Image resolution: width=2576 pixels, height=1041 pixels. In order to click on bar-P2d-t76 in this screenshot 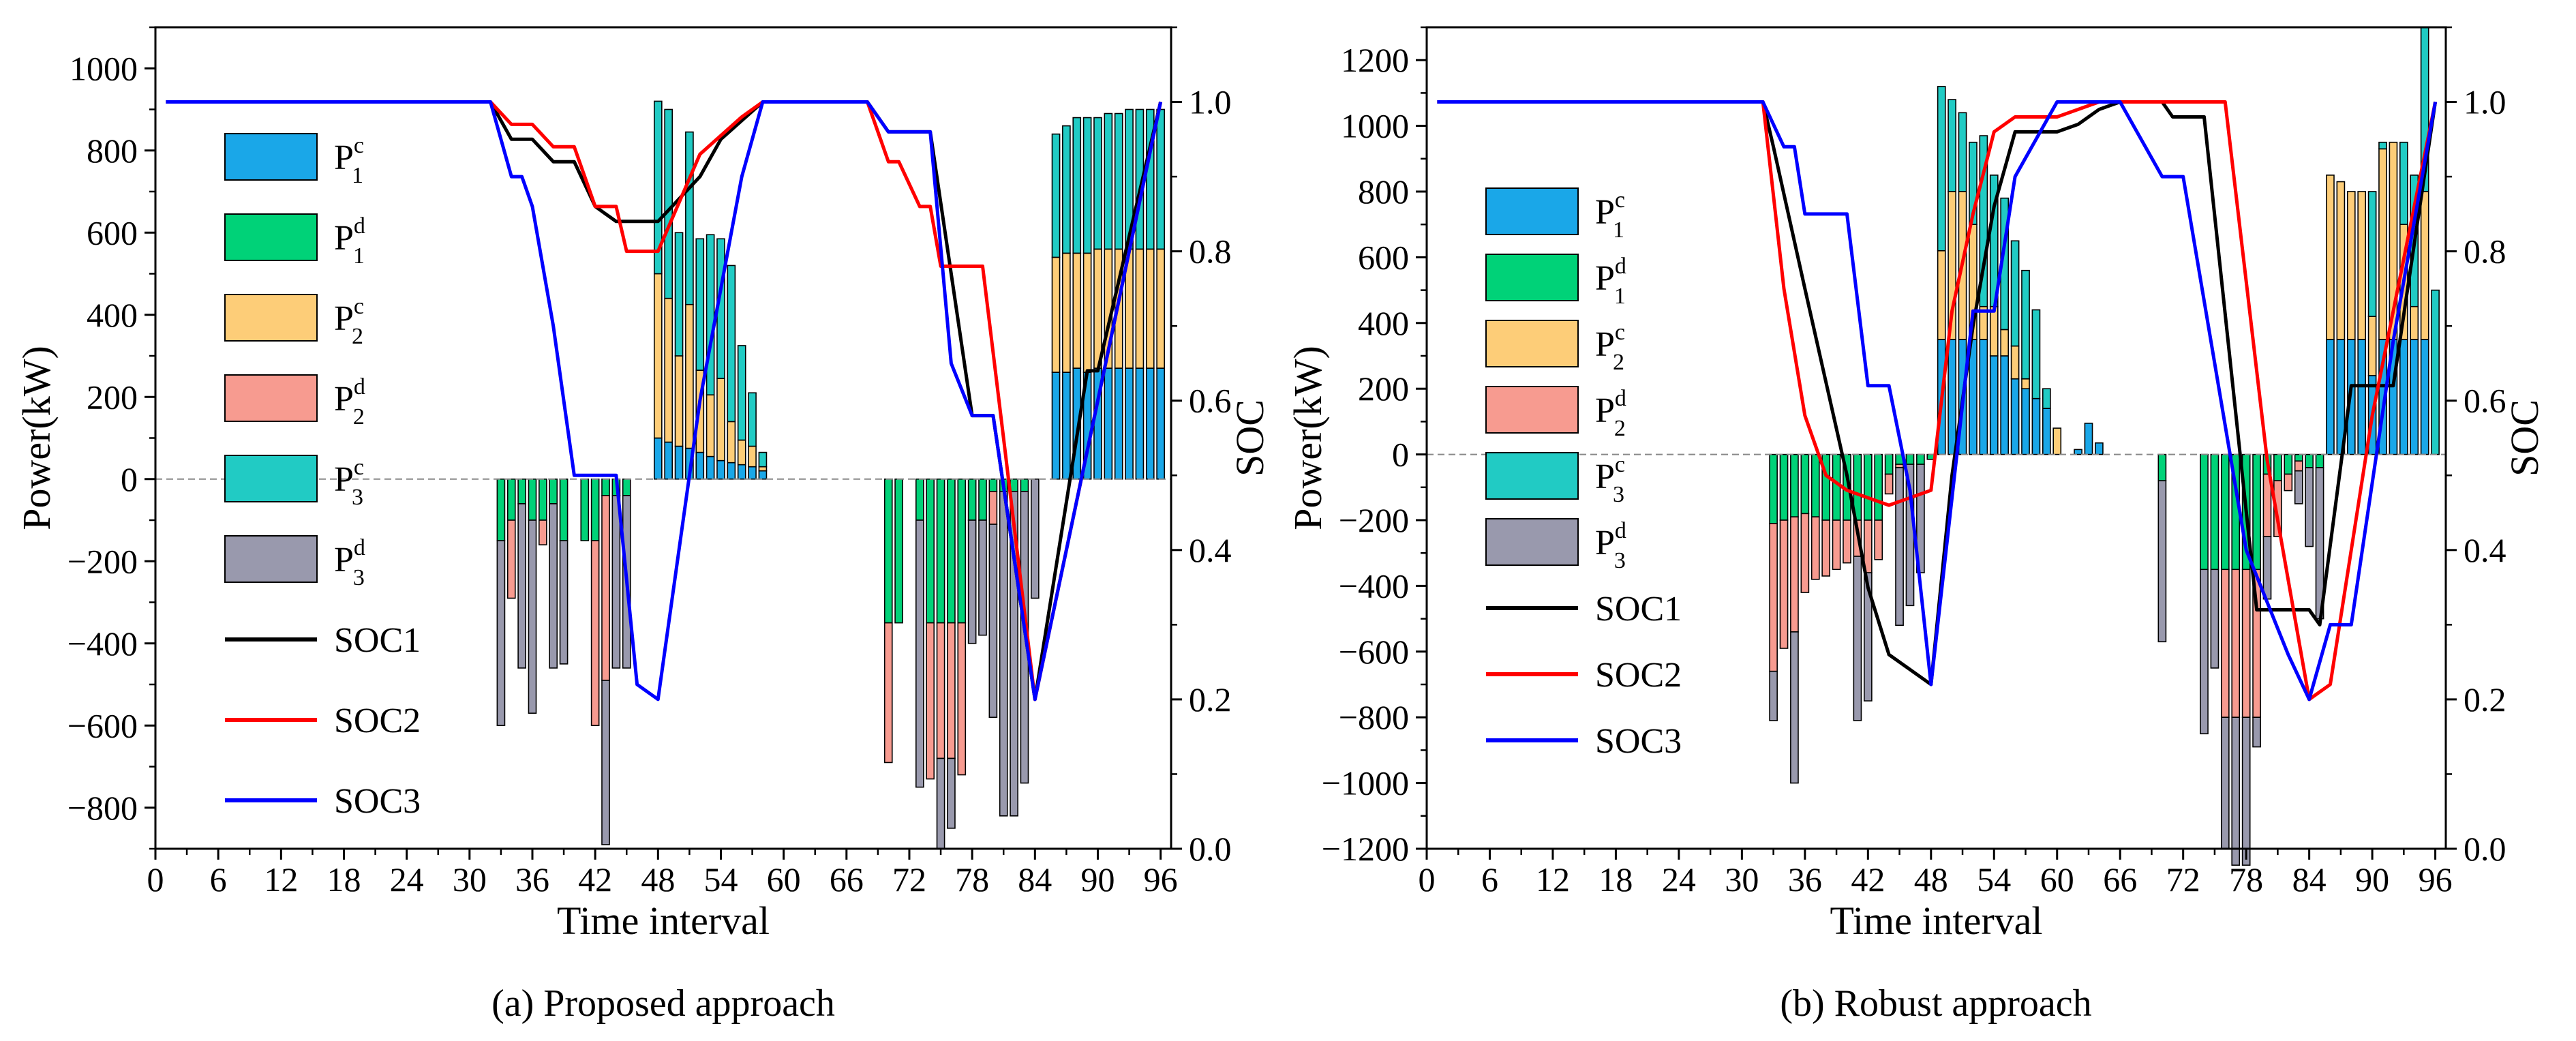, I will do `click(952, 690)`.